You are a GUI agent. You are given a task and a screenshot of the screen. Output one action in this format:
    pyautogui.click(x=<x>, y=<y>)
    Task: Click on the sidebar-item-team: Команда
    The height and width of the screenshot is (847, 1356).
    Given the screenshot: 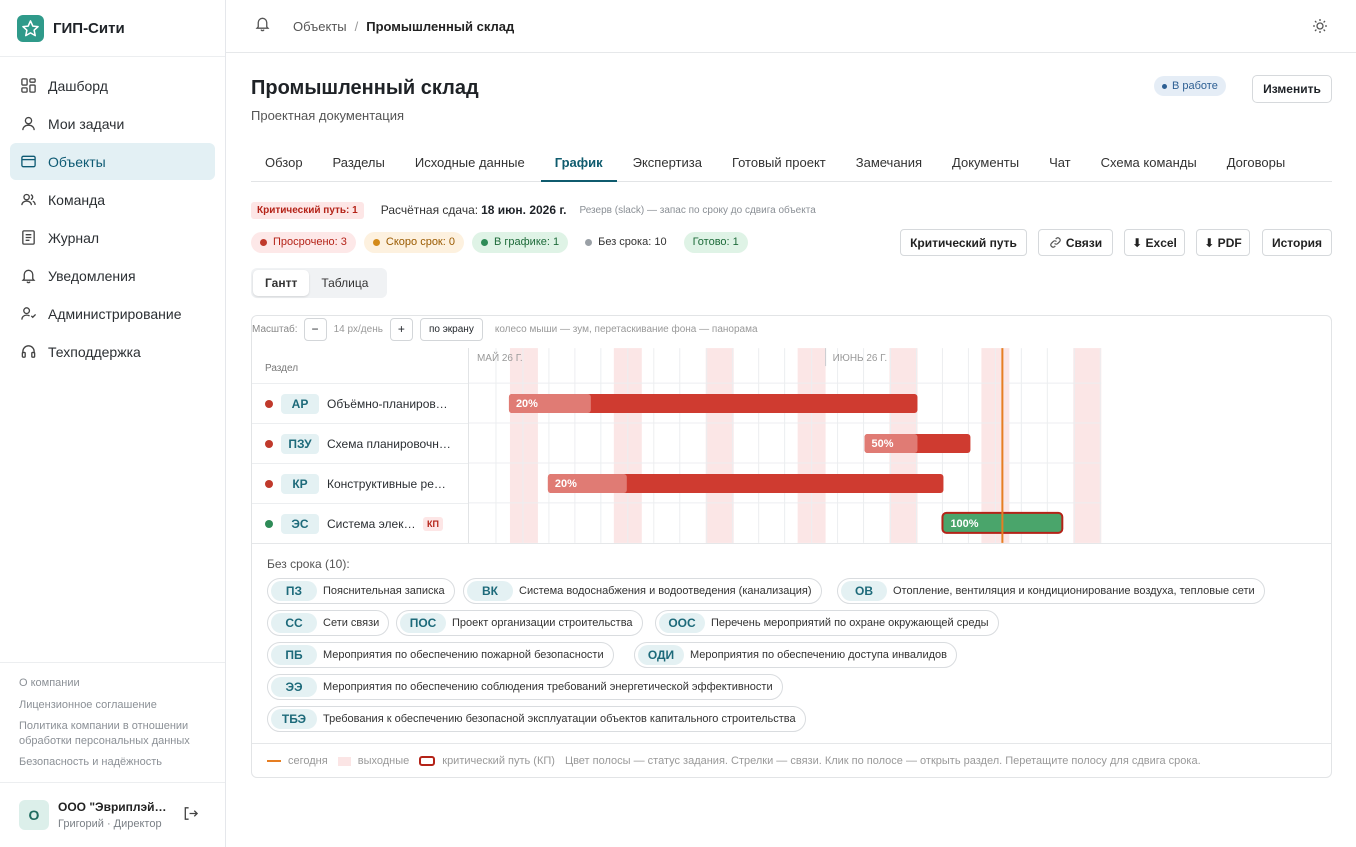 What is the action you would take?
    pyautogui.click(x=112, y=199)
    